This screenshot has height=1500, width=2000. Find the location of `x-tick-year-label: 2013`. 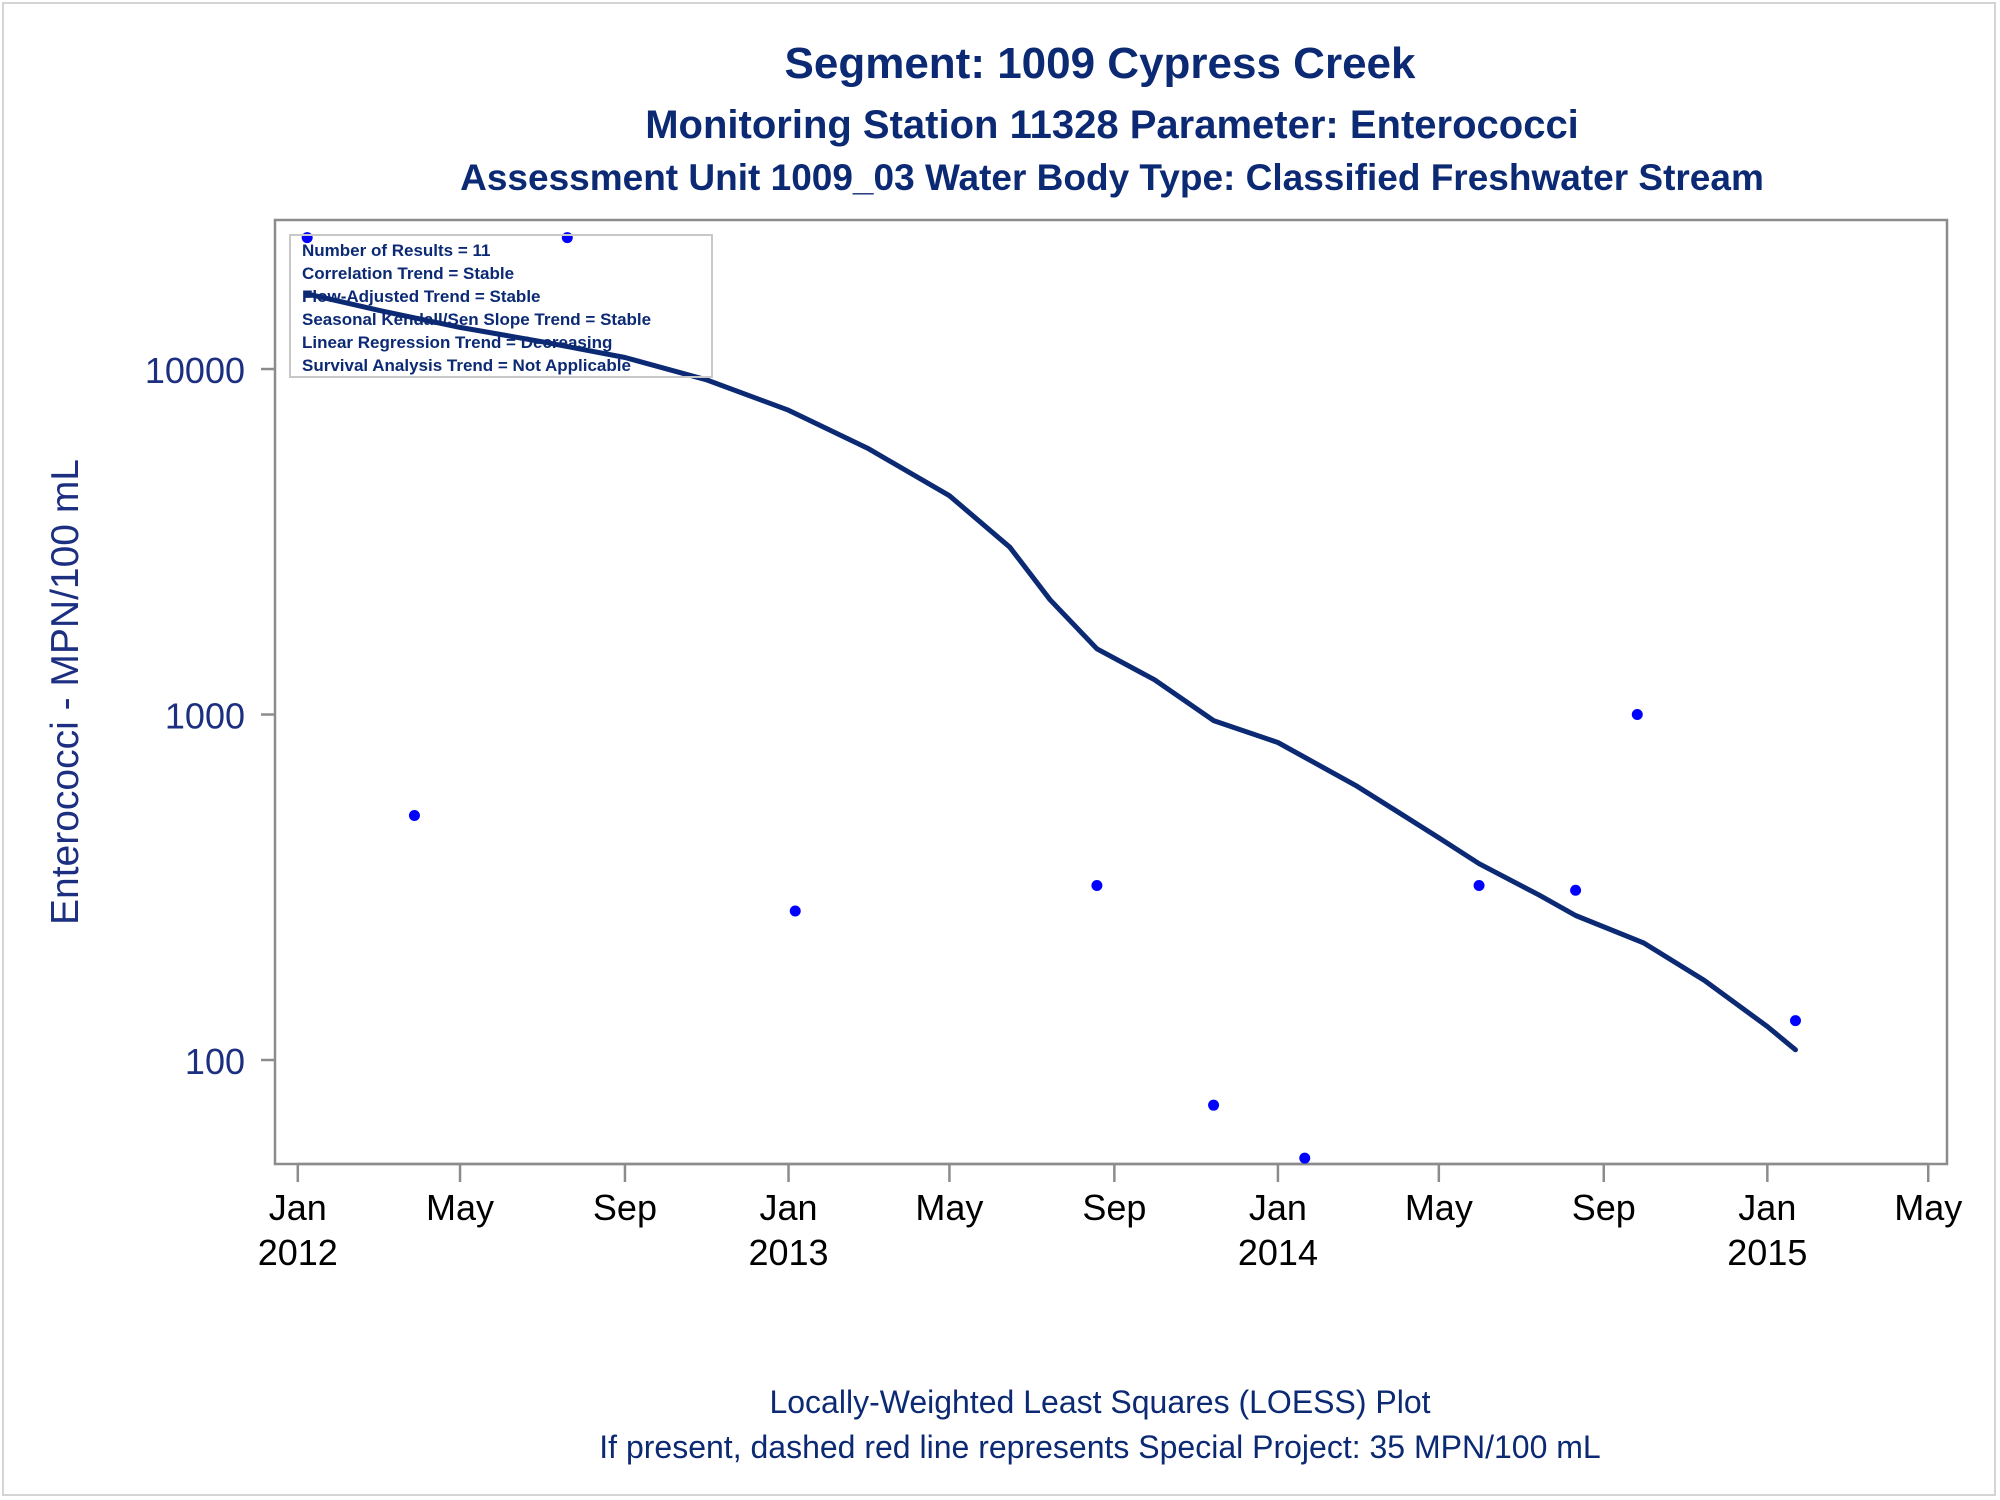

x-tick-year-label: 2013 is located at coordinates (788, 1252).